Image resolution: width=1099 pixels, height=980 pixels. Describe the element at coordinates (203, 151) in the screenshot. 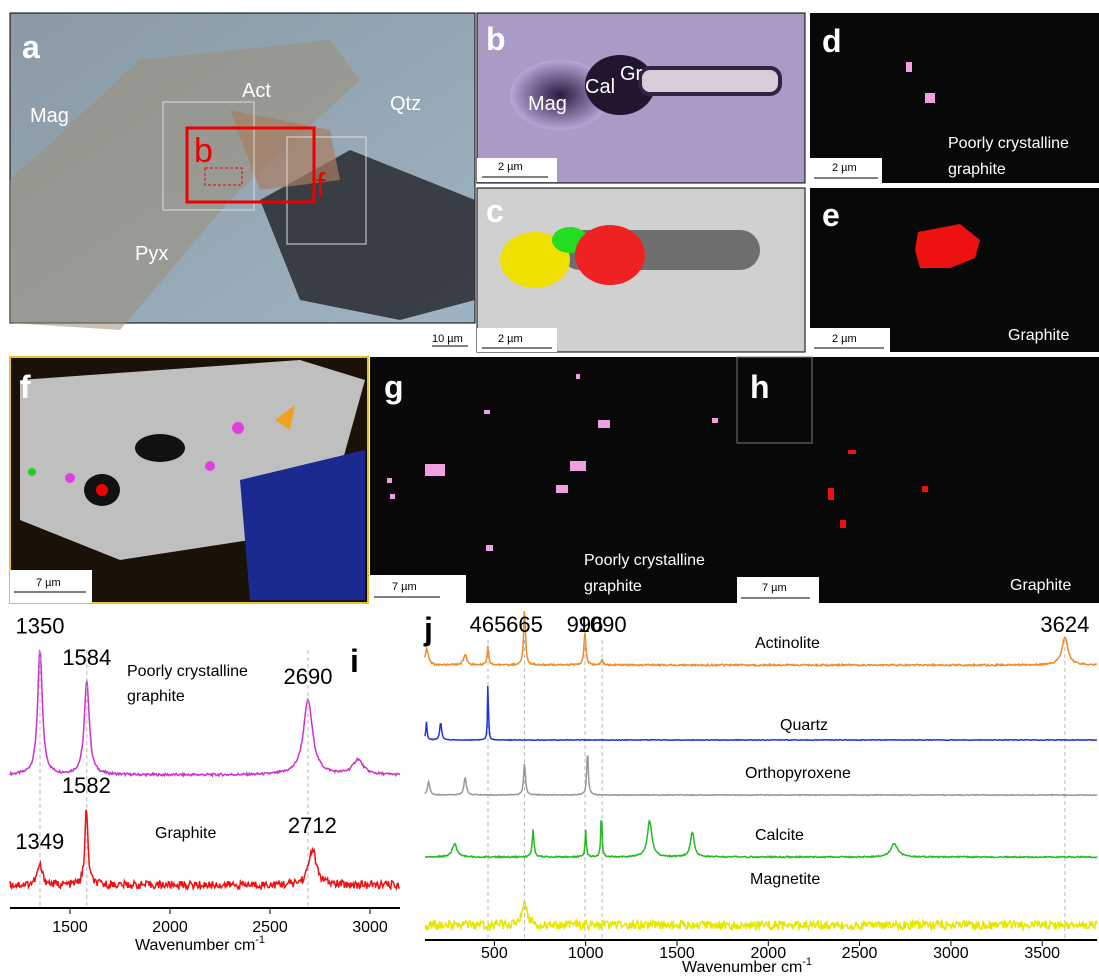

I see `box-label: b` at that location.